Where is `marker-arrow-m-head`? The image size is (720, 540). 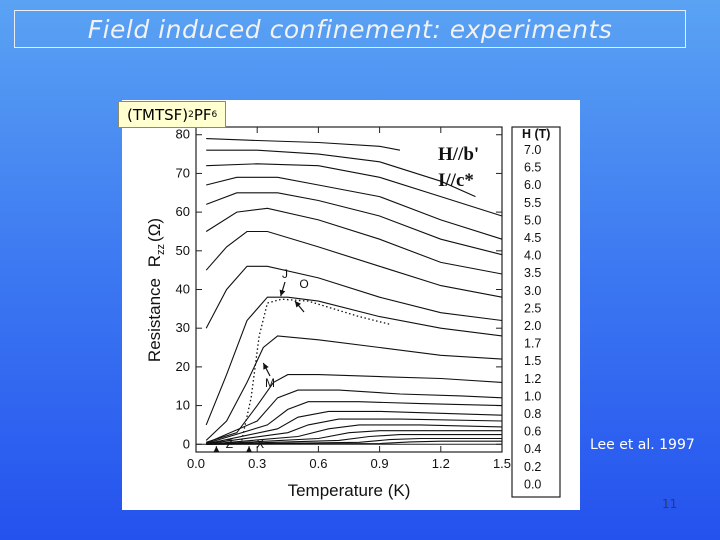 marker-arrow-m-head is located at coordinates (266, 366).